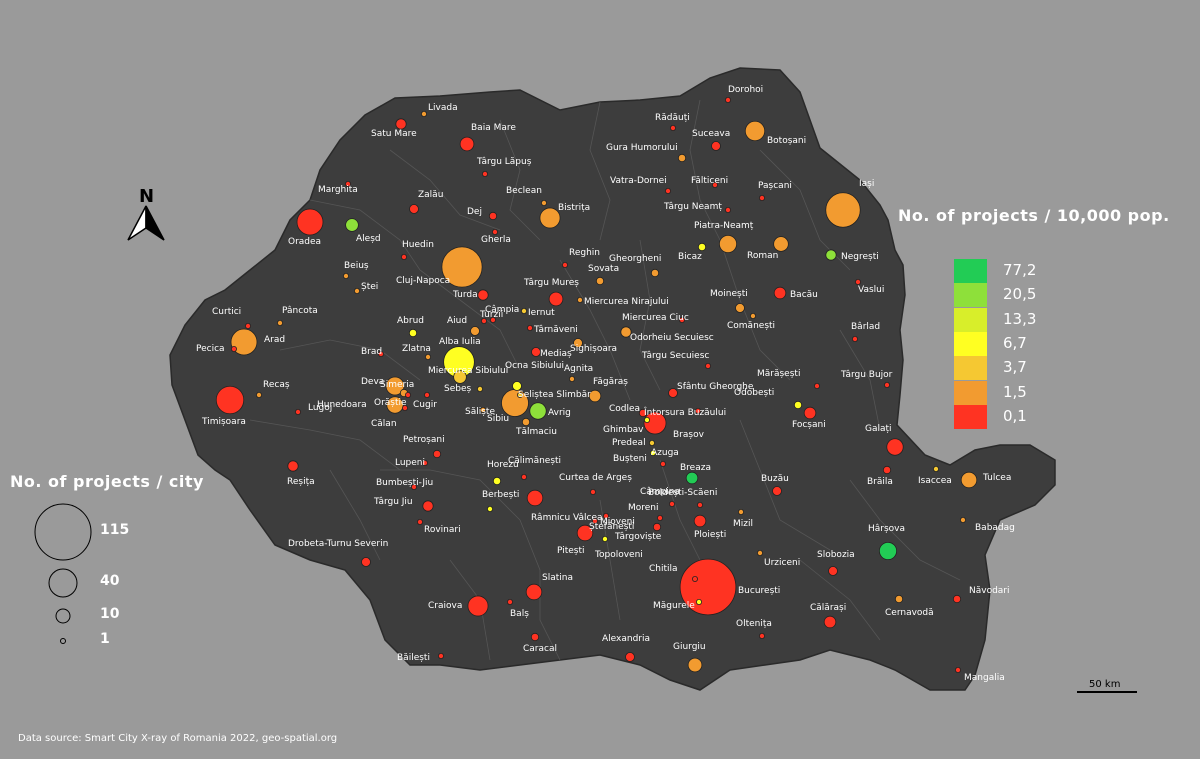 This screenshot has width=1200, height=759. What do you see at coordinates (480, 412) in the screenshot?
I see `city-label: Săliște` at bounding box center [480, 412].